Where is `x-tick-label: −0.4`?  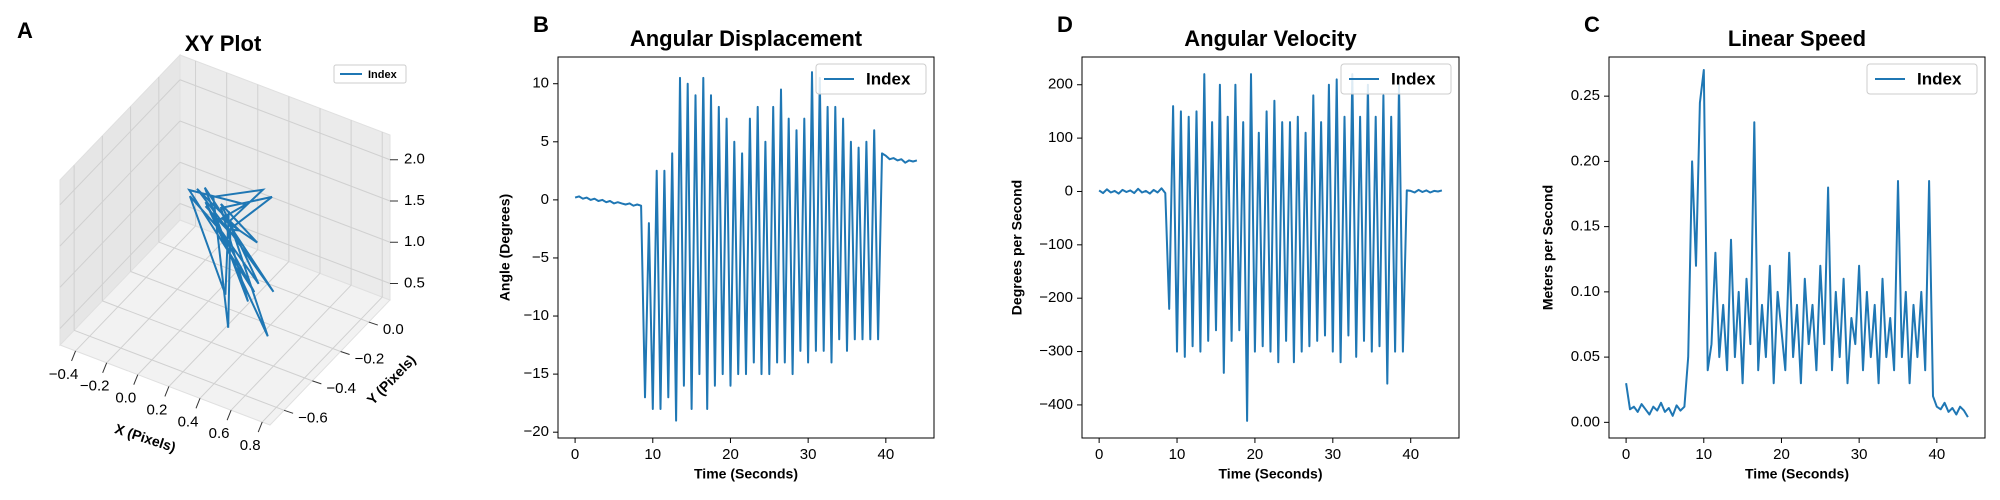
x-tick-label: −0.4 is located at coordinates (64, 374).